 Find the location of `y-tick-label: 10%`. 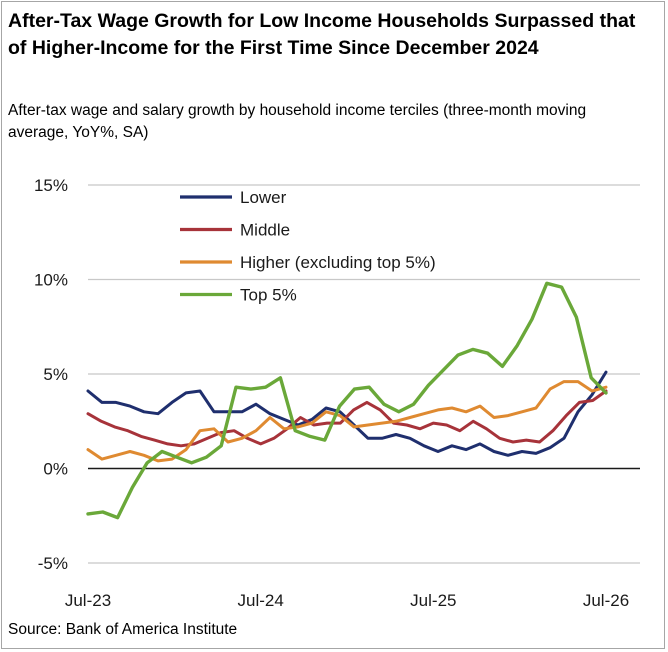

y-tick-label: 10% is located at coordinates (51, 280).